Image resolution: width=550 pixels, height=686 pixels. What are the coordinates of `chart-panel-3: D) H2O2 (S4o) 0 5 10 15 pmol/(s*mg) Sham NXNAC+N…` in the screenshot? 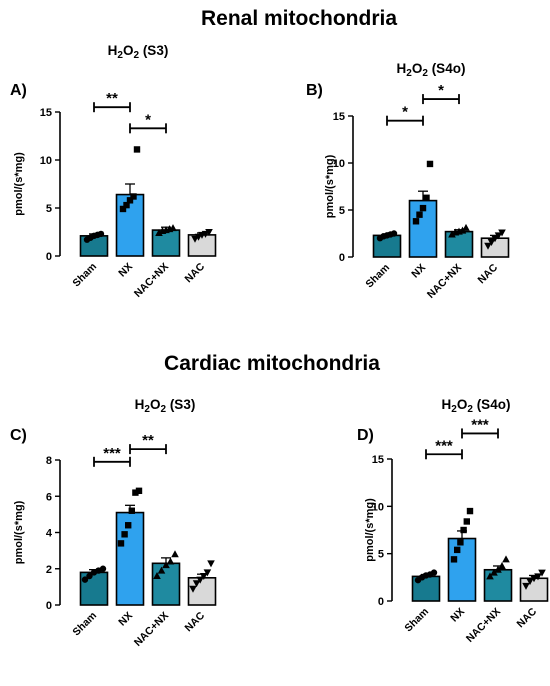 It's located at (453, 521).